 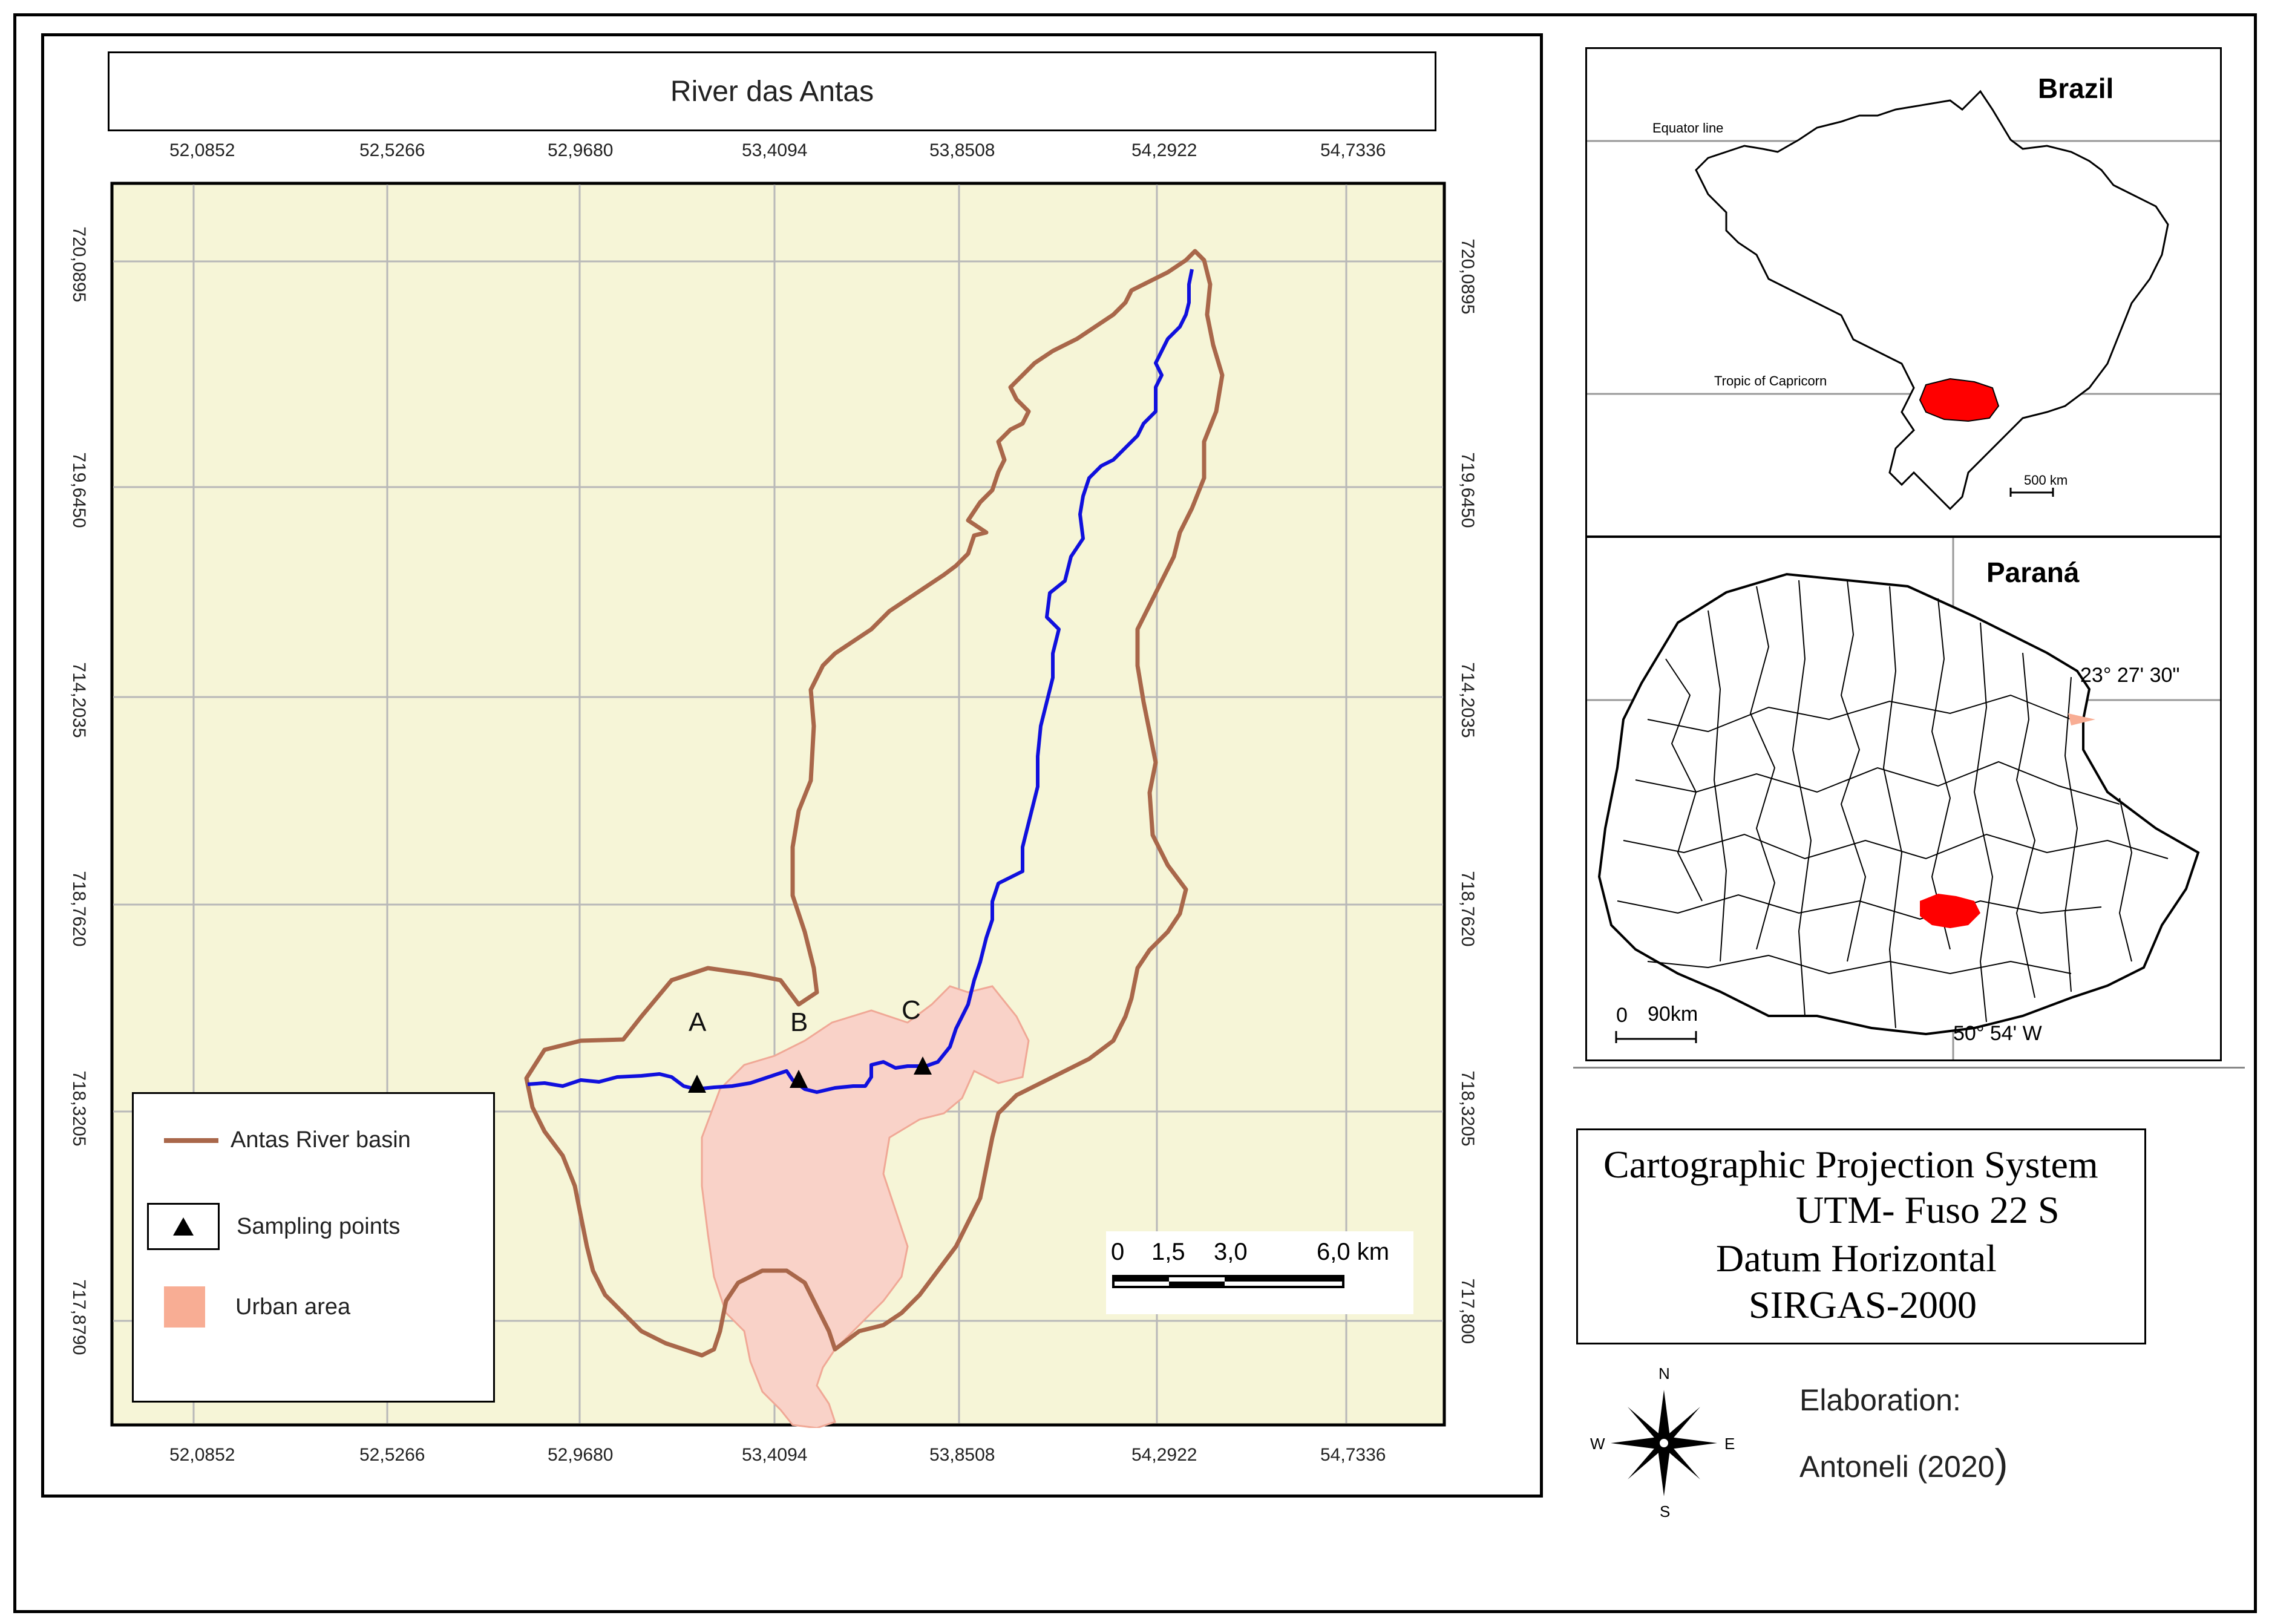 I want to click on scale-label: 0, so click(x=1118, y=1252).